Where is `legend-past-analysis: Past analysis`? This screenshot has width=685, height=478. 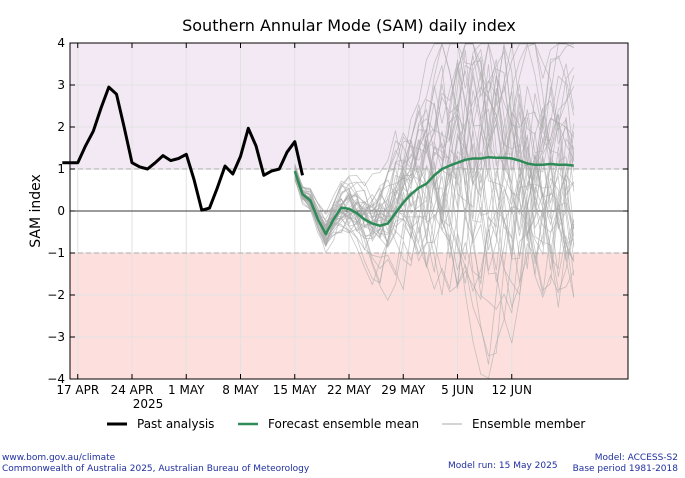 legend-past-analysis: Past analysis is located at coordinates (160, 424).